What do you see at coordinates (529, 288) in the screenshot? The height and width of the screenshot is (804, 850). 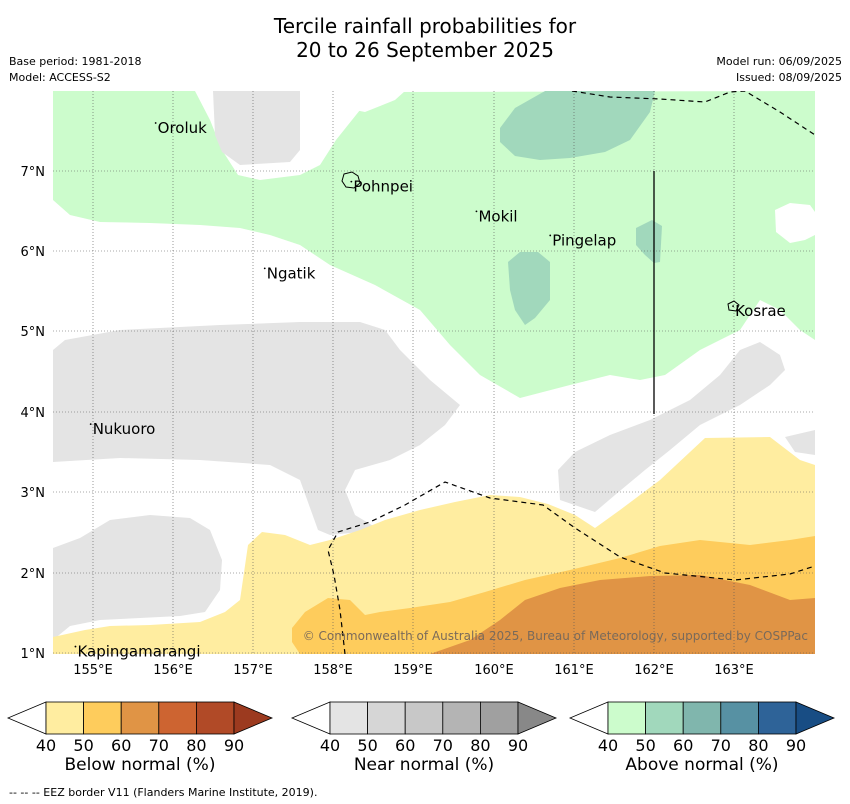 I see `above-normal-60-region-mid` at bounding box center [529, 288].